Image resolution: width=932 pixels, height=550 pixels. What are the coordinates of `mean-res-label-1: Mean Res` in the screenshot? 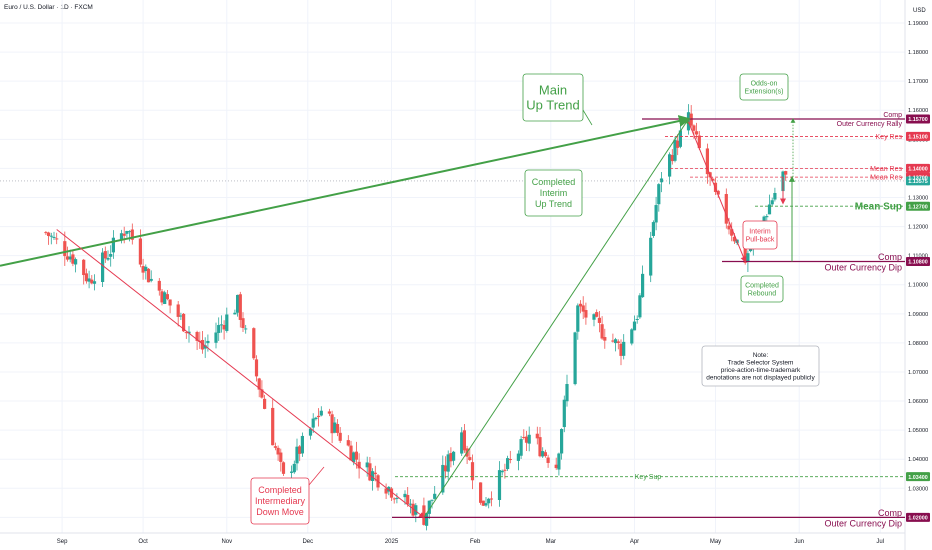 It's located at (886, 169).